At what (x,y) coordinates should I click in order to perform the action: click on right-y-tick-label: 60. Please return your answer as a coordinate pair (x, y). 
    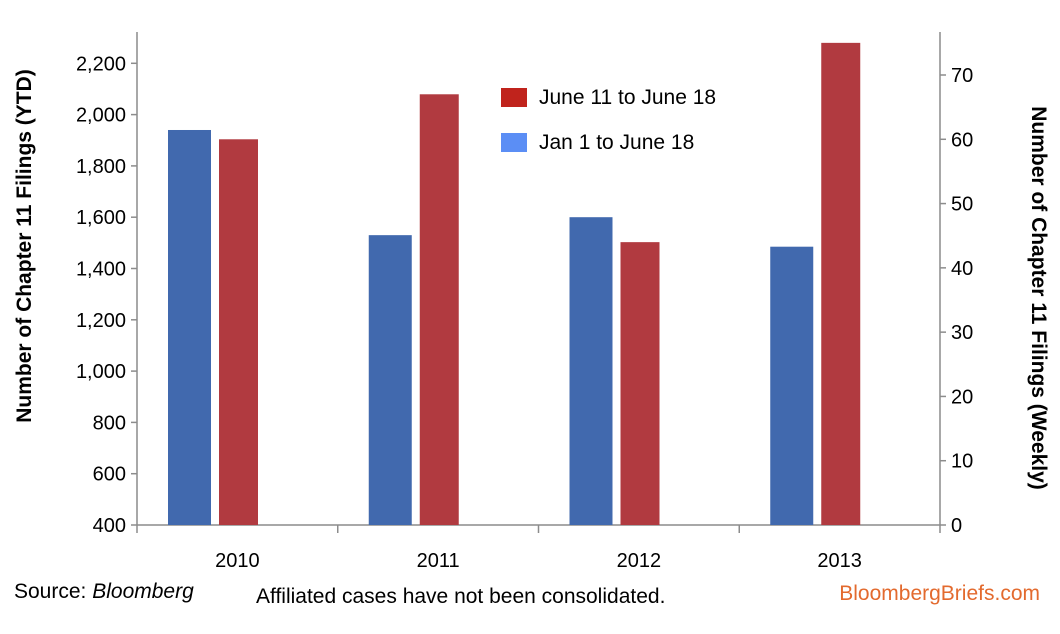
    Looking at the image, I should click on (962, 140).